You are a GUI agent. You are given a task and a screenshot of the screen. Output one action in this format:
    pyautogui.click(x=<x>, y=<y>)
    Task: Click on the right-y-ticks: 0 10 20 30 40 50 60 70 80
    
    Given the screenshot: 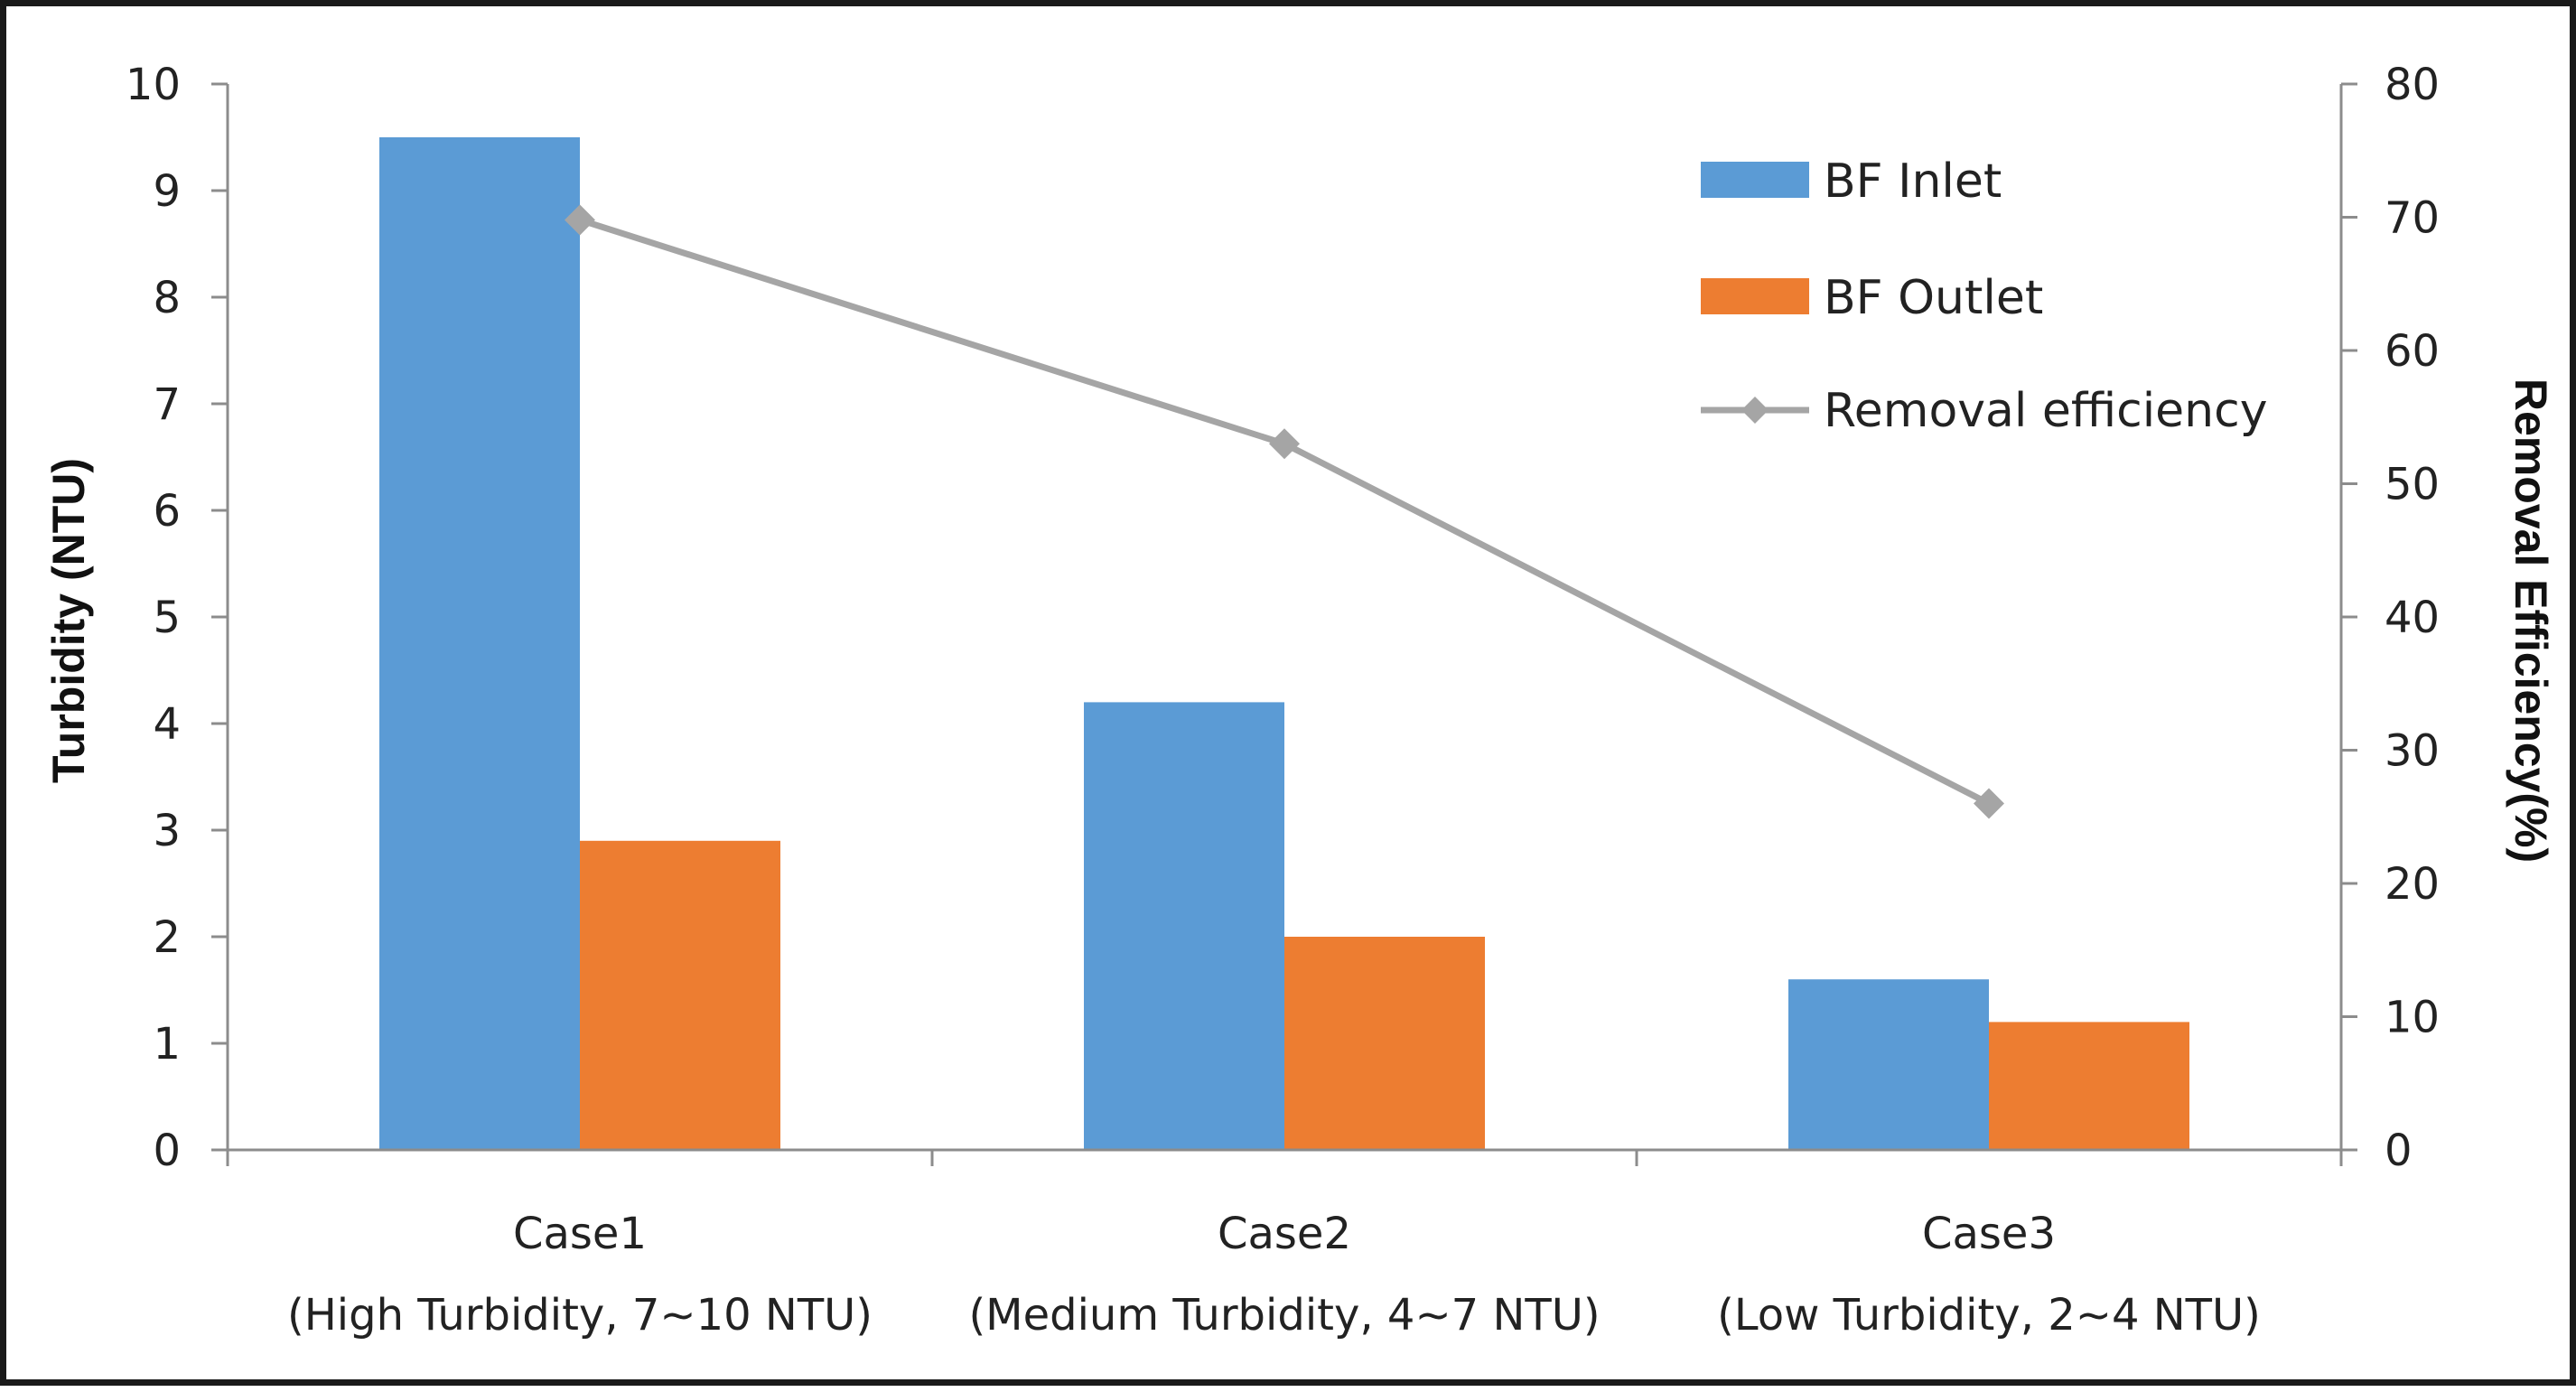 What is the action you would take?
    pyautogui.click(x=2390, y=618)
    